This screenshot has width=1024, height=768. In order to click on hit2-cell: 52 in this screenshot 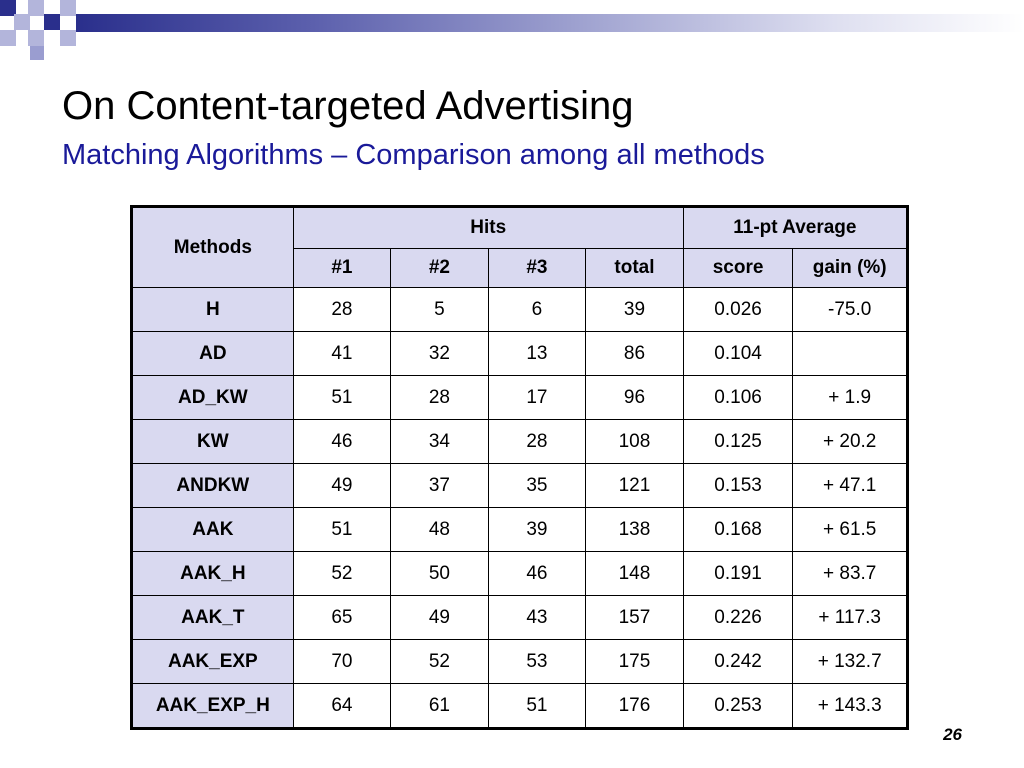, I will do `click(439, 661)`.